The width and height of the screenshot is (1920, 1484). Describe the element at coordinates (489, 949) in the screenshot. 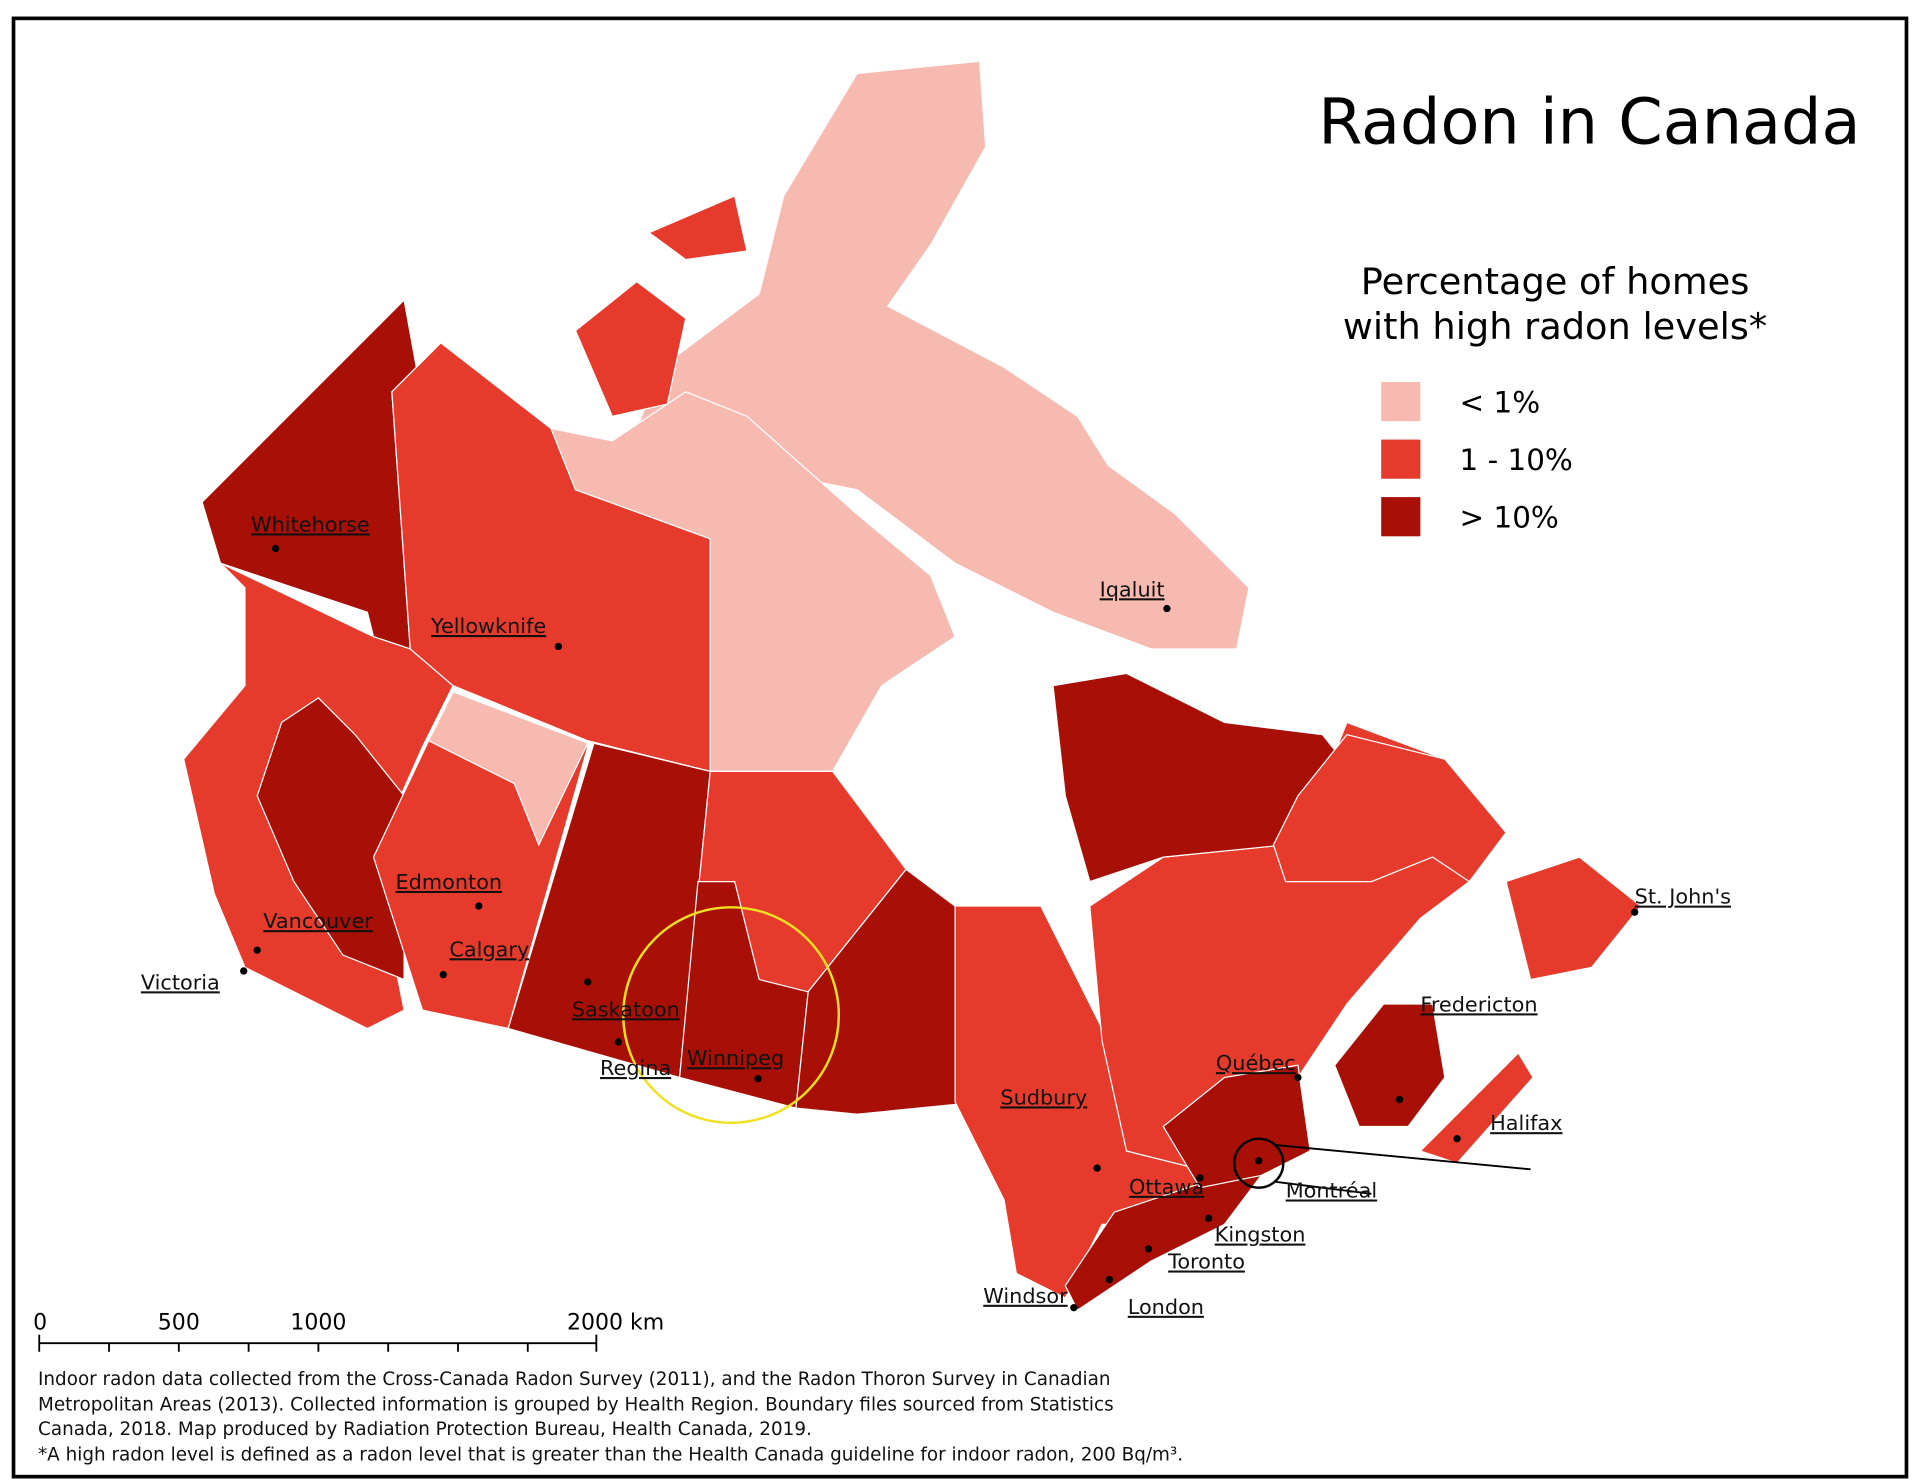

I see `city-label: Calgary` at that location.